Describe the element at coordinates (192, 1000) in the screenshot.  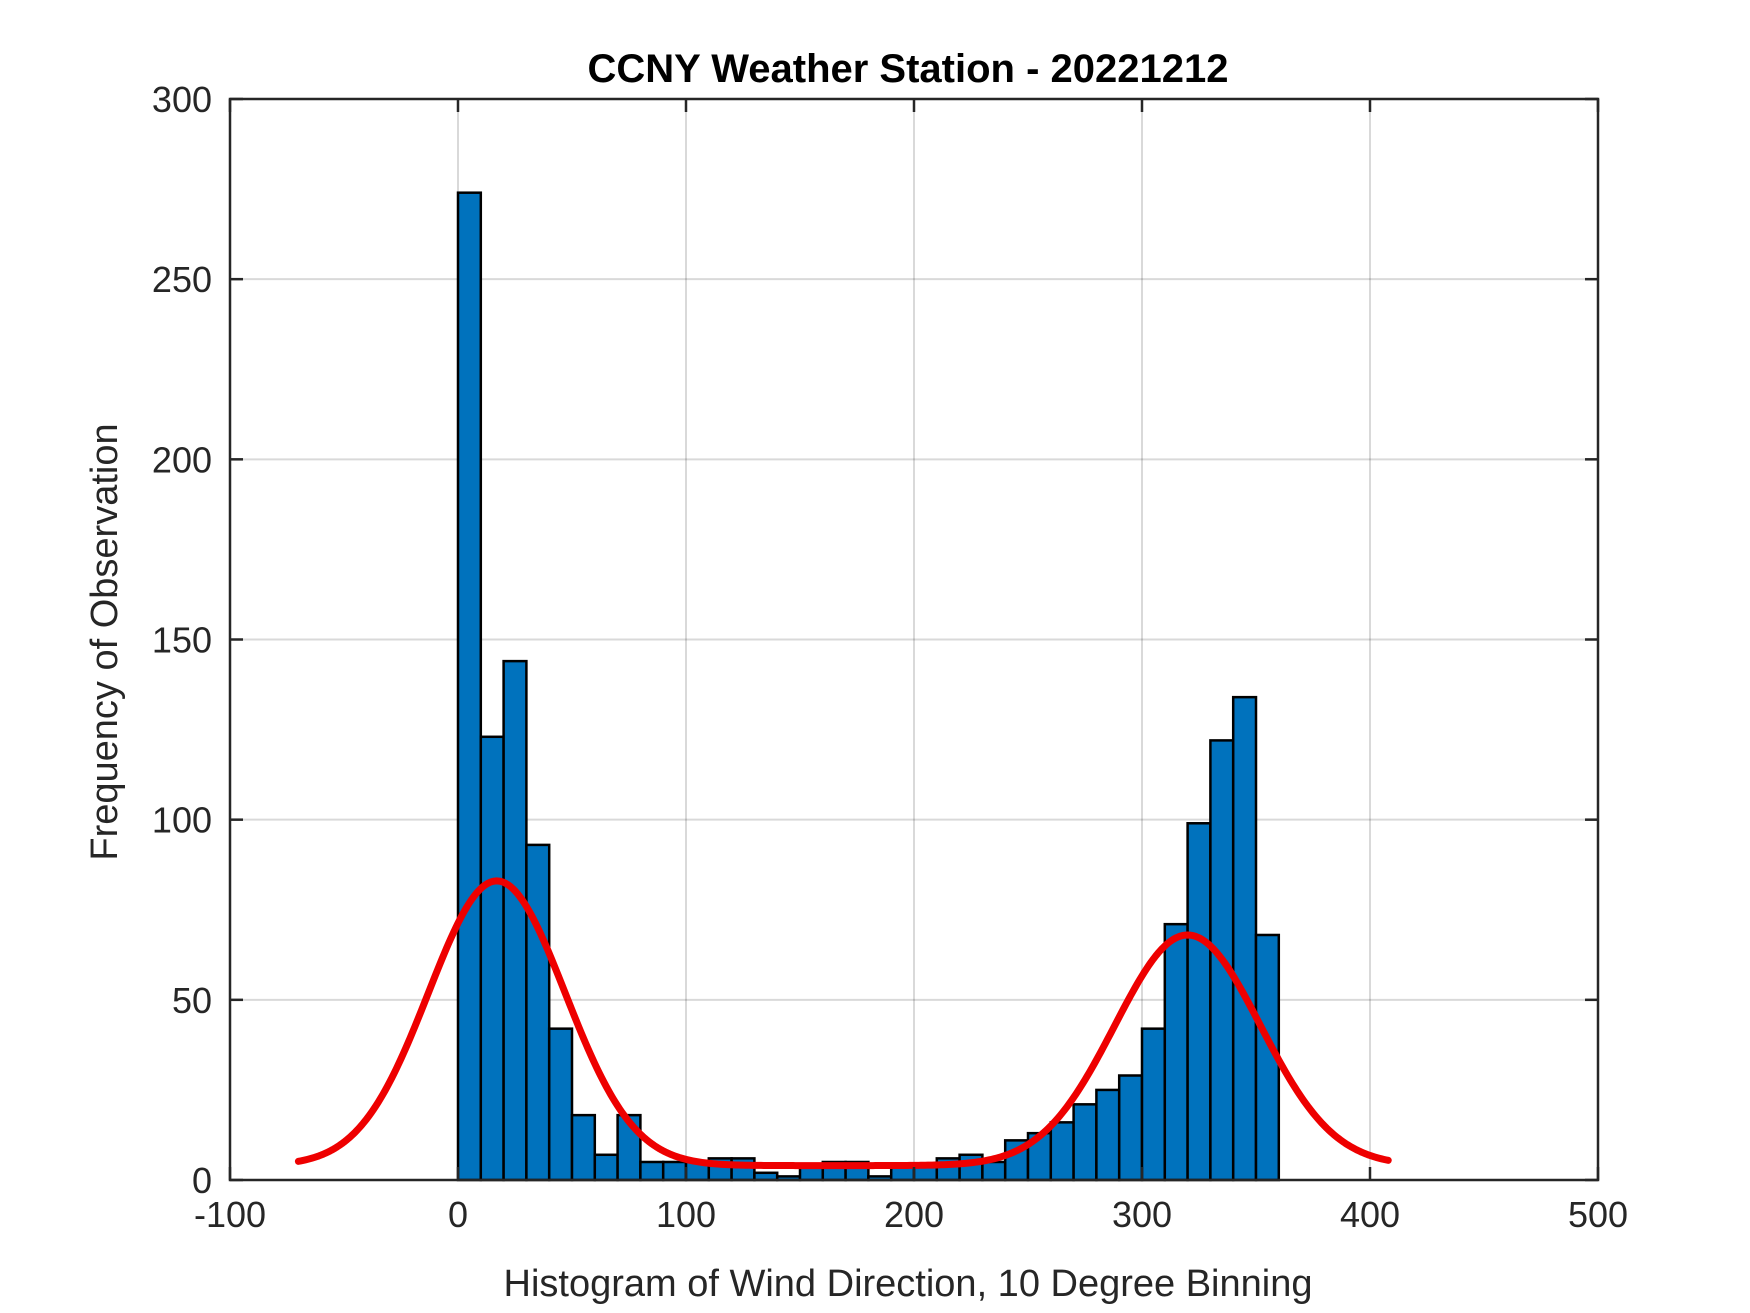
I see `y-tick-label: 50` at that location.